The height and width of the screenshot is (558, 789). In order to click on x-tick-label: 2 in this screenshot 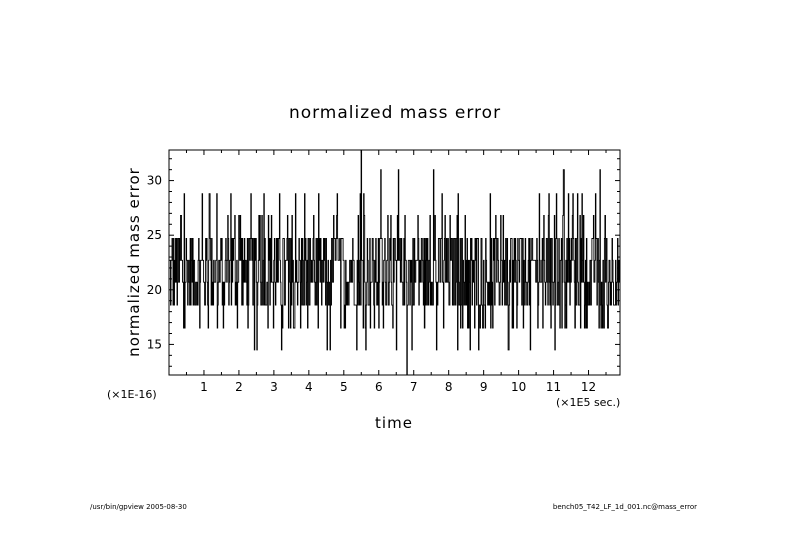, I will do `click(239, 387)`.